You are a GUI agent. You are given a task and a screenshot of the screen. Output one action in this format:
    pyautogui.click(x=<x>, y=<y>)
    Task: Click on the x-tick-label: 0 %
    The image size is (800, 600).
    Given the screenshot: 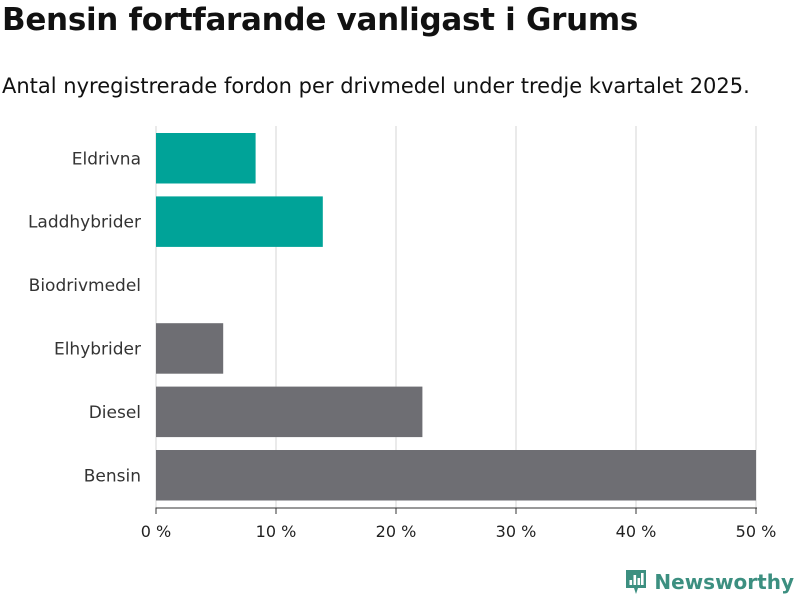 What is the action you would take?
    pyautogui.click(x=156, y=531)
    